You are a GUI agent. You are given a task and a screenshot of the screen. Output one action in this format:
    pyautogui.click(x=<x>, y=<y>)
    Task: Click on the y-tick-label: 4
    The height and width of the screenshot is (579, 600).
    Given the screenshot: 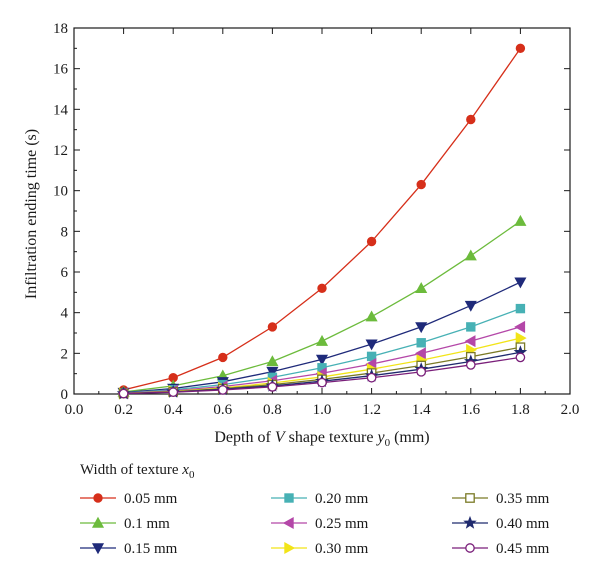 What is the action you would take?
    pyautogui.click(x=65, y=314)
    